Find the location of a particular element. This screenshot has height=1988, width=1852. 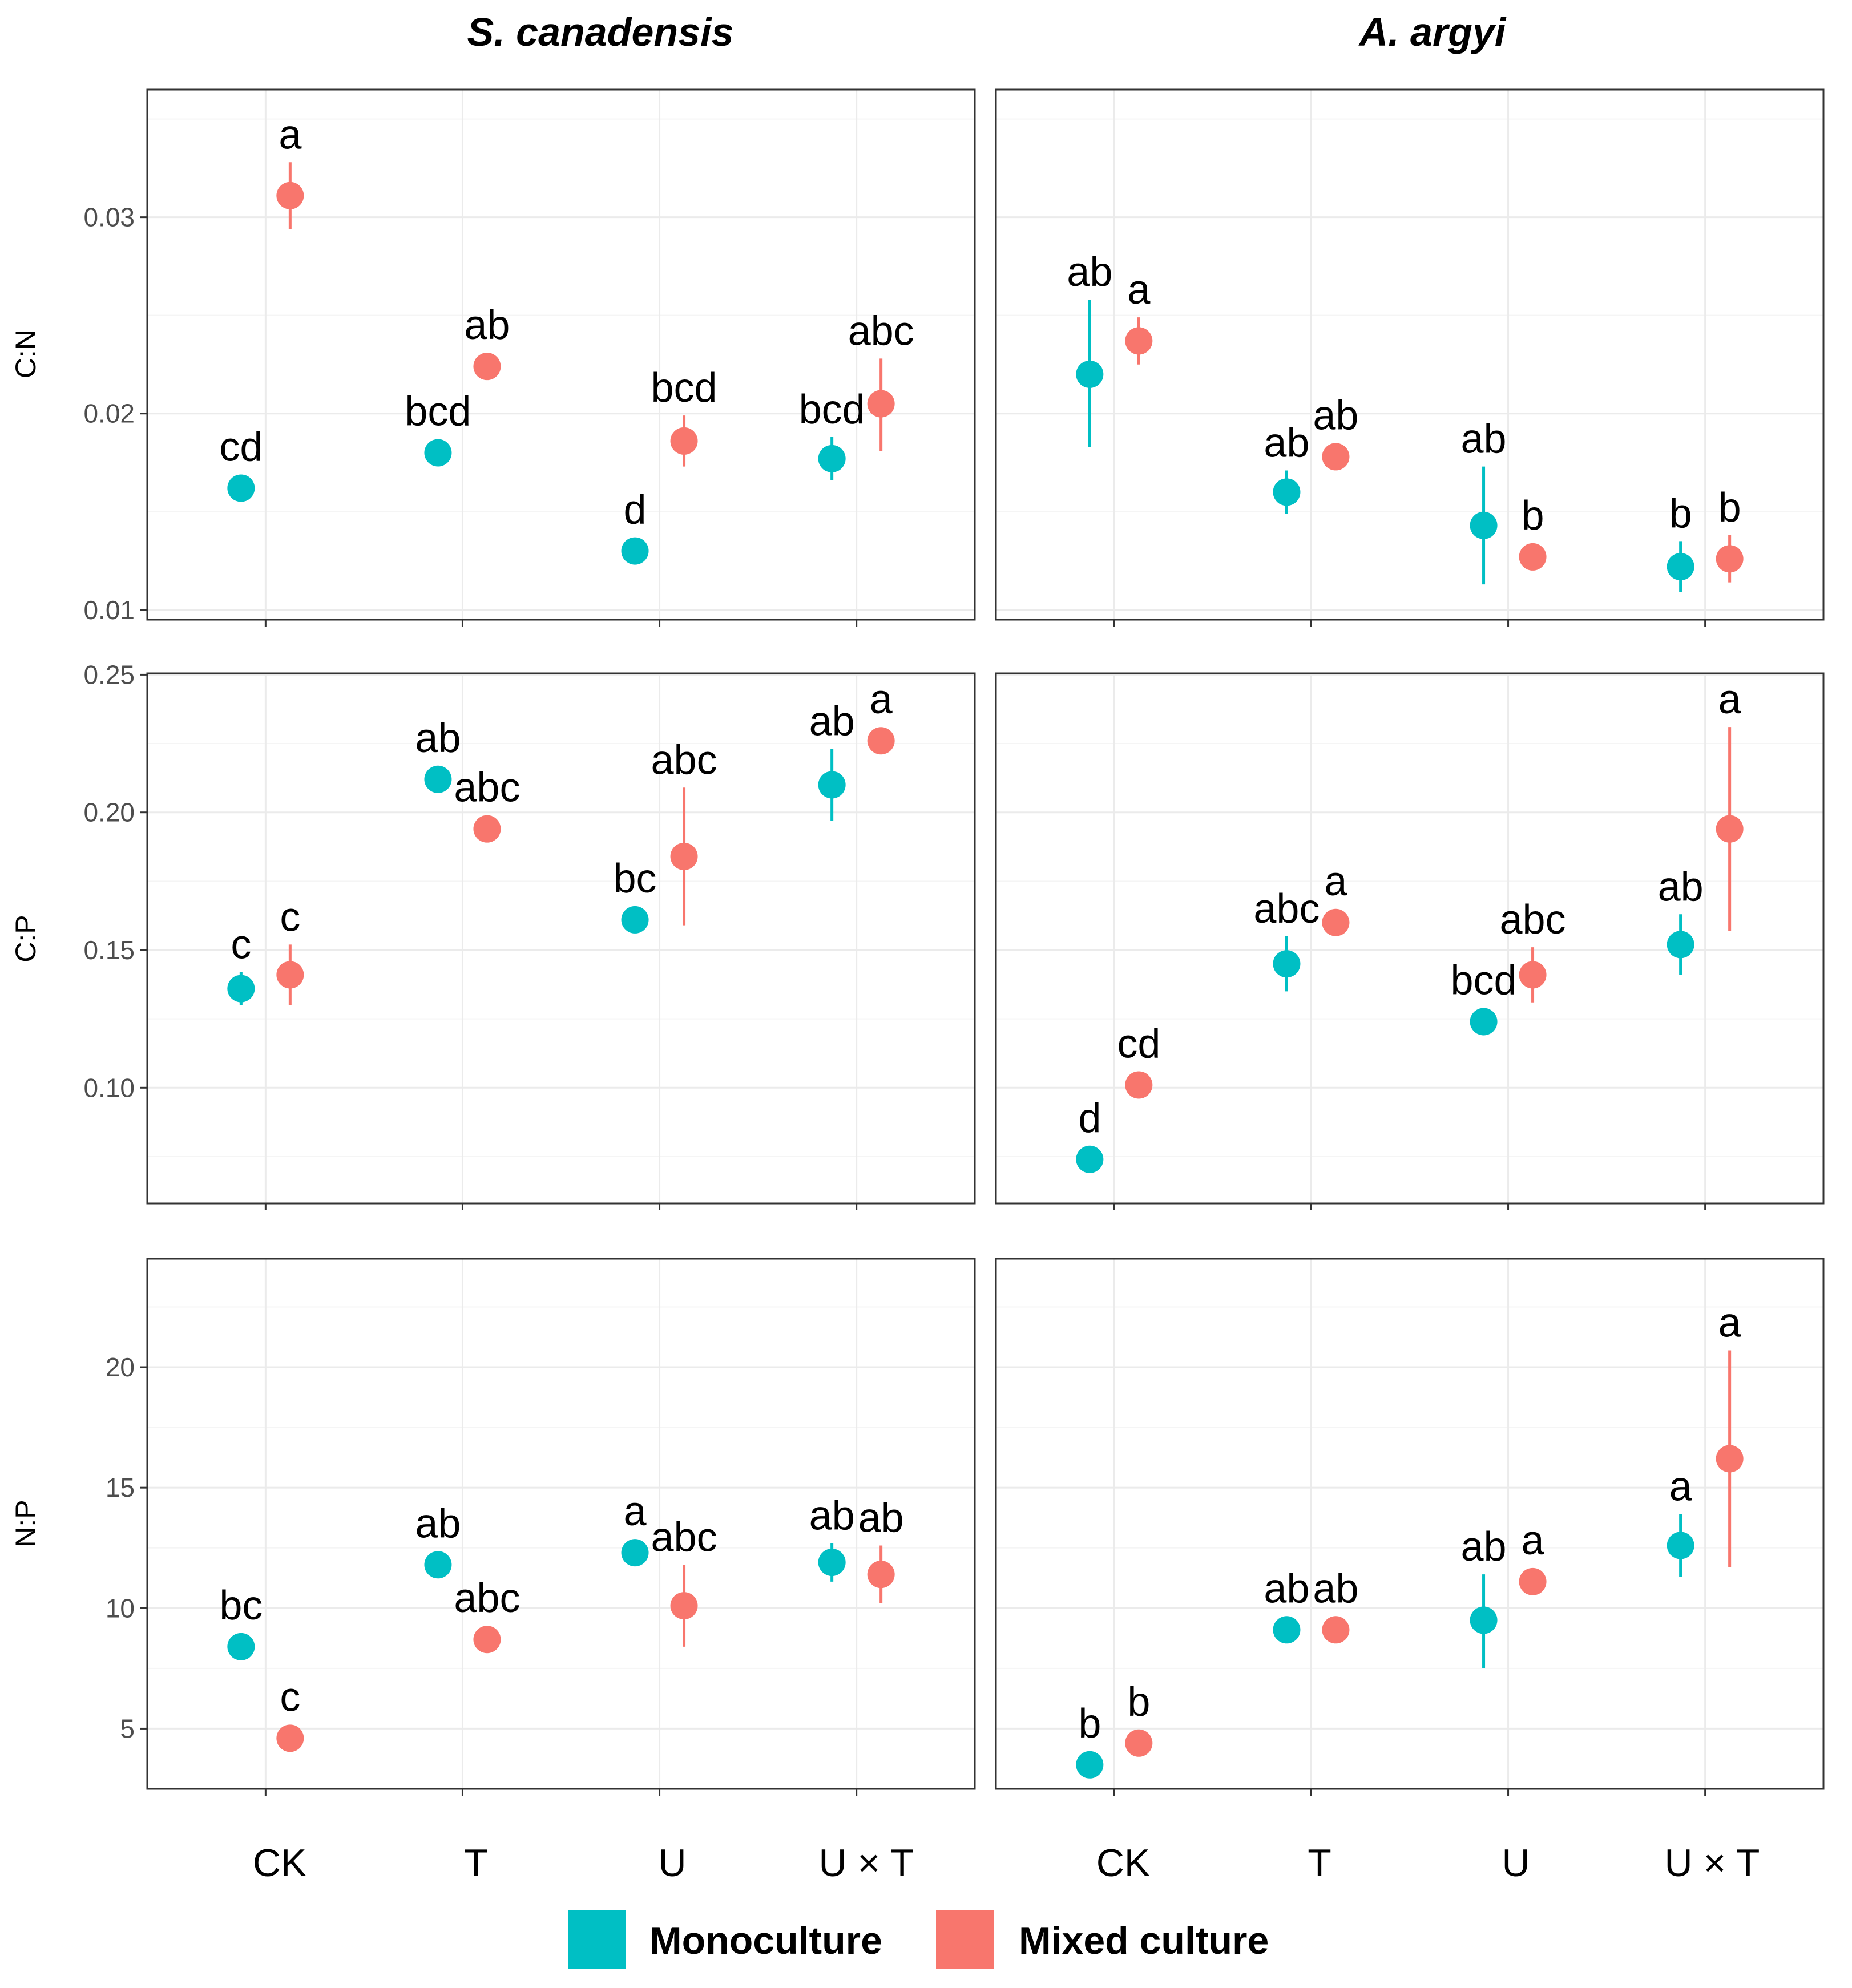

significance-label-monoculture-ck: ab is located at coordinates (1089, 272).